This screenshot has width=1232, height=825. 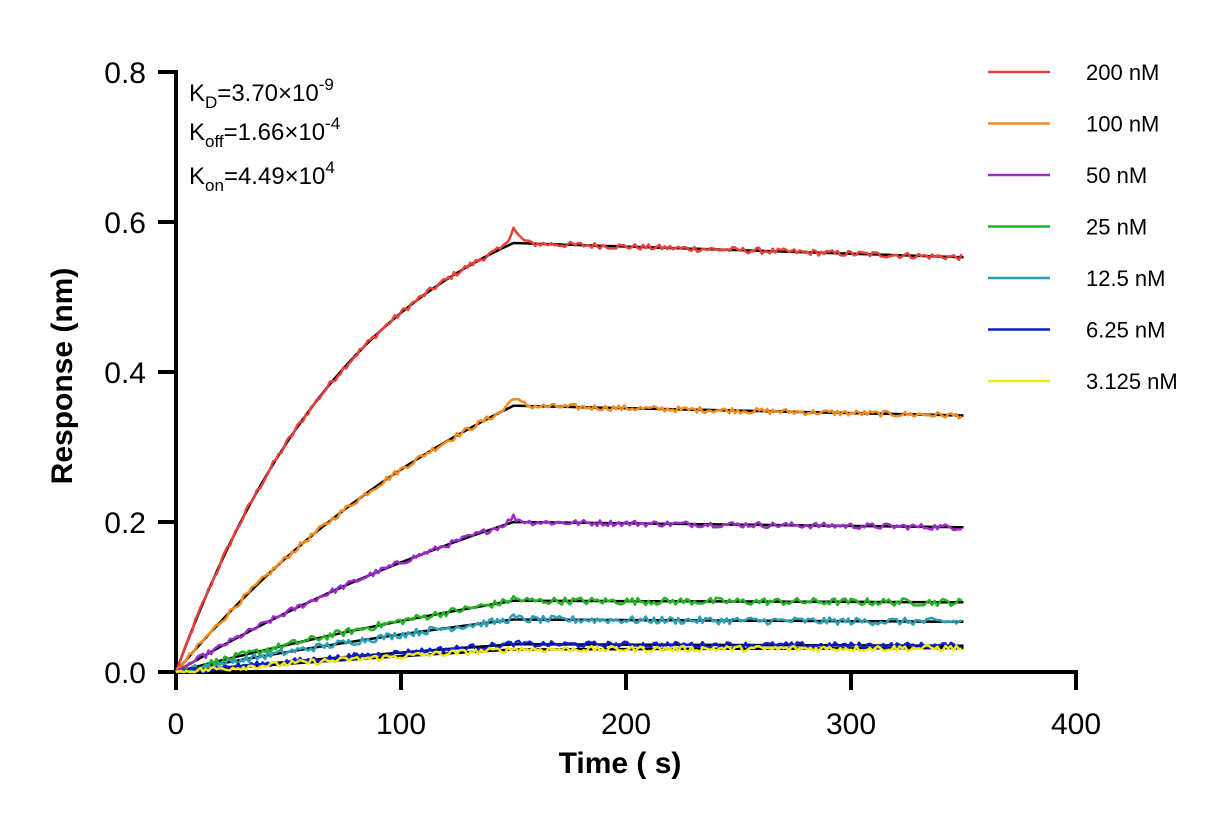 I want to click on kon-annotation: Kon=4.49×104, so click(x=262, y=176).